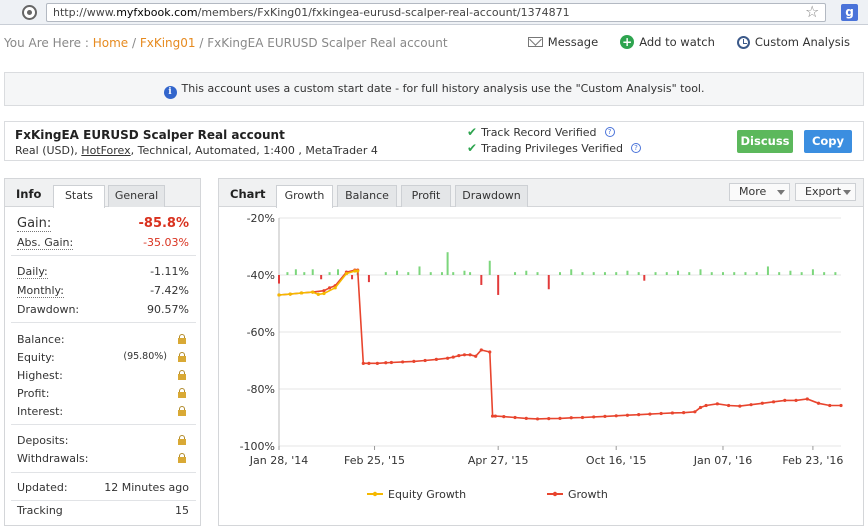  What do you see at coordinates (182, 510) in the screenshot?
I see `tracking-value: 15` at bounding box center [182, 510].